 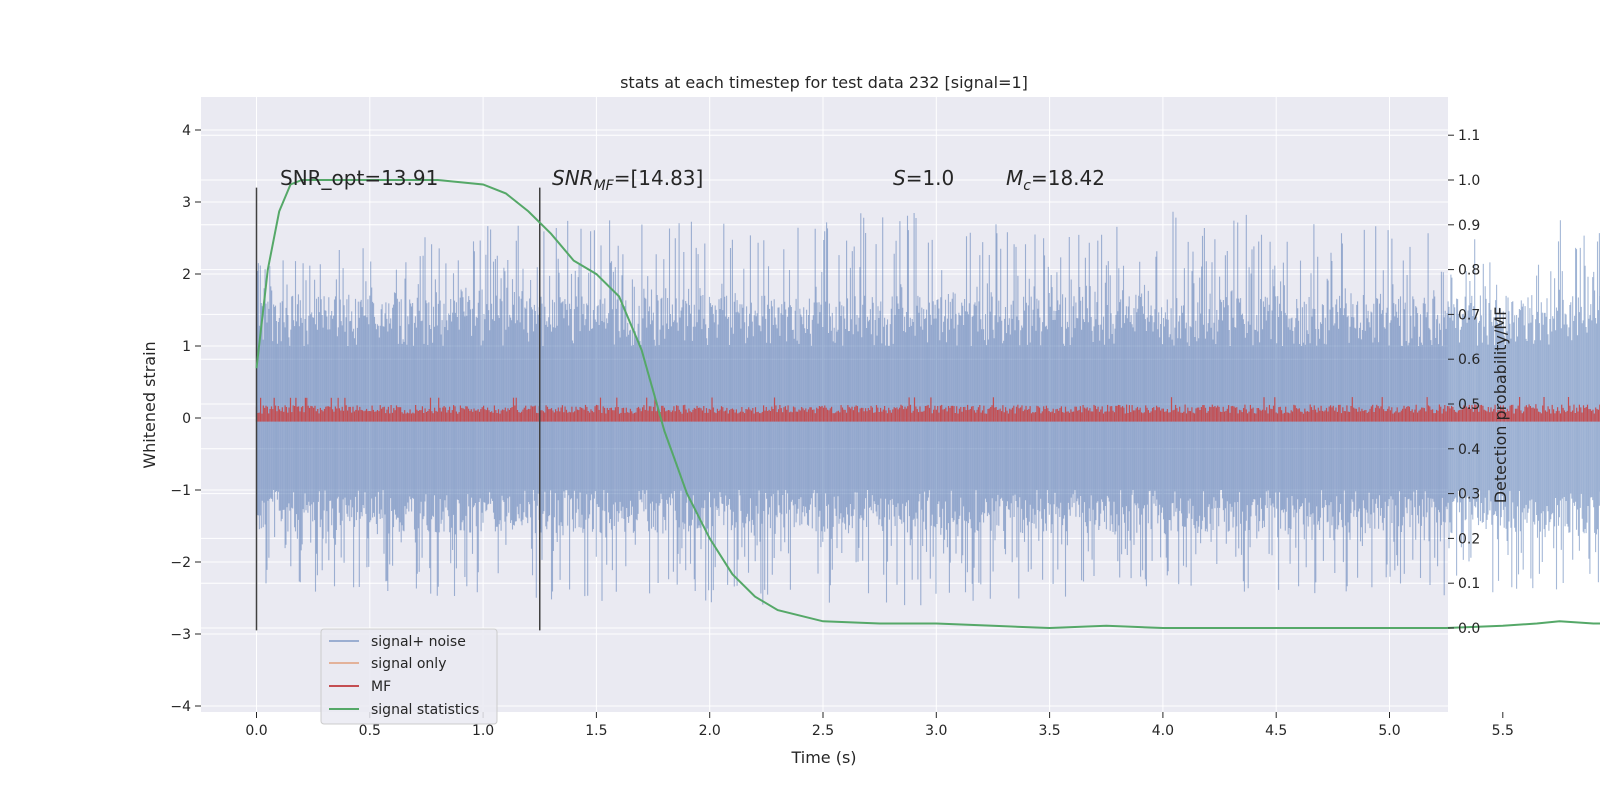 What do you see at coordinates (1469, 360) in the screenshot?
I see `y-right-tick-label: 0.6` at bounding box center [1469, 360].